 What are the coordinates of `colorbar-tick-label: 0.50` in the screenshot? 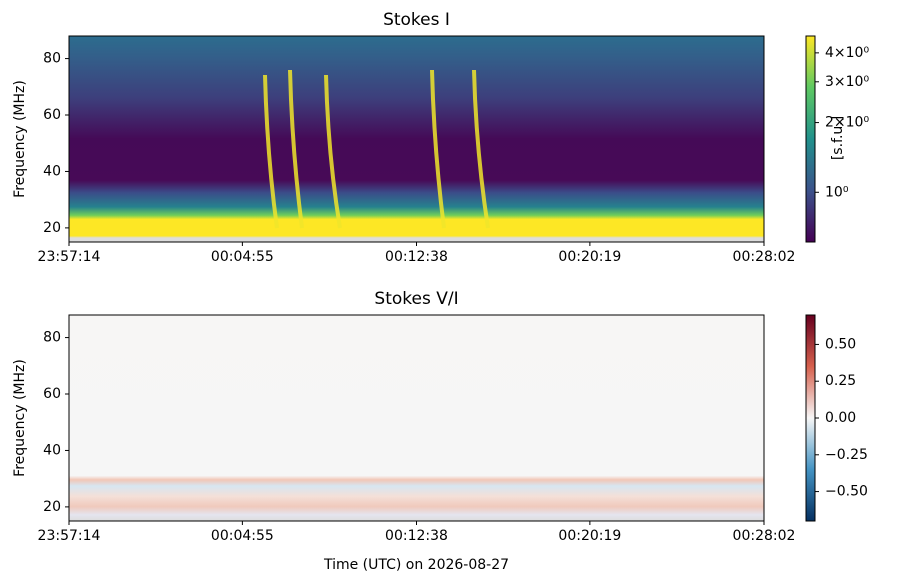 It's located at (840, 344).